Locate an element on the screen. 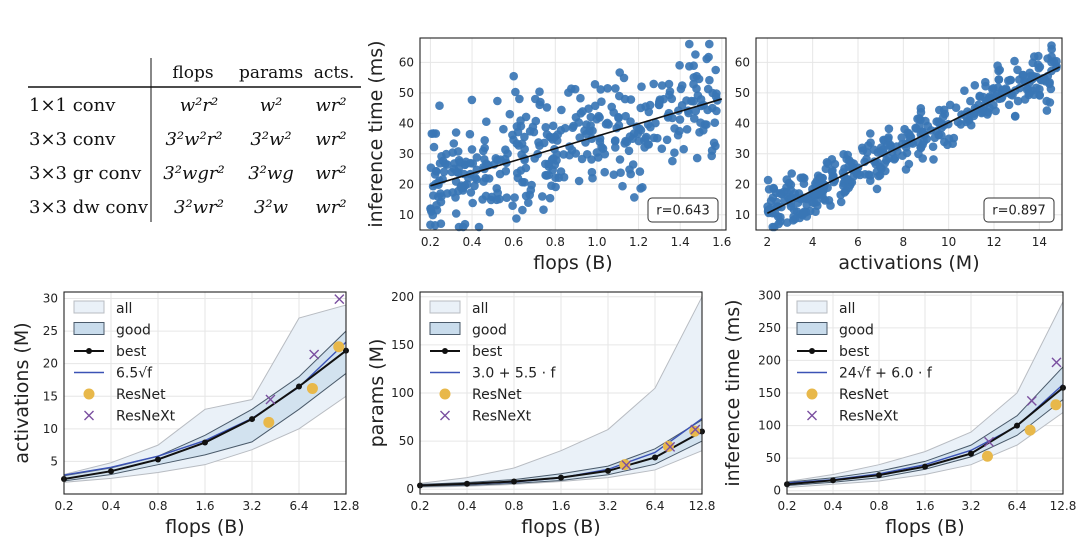 Image resolution: width=1080 pixels, height=548 pixels. table-cell-params: 3²w is located at coordinates (271, 207).